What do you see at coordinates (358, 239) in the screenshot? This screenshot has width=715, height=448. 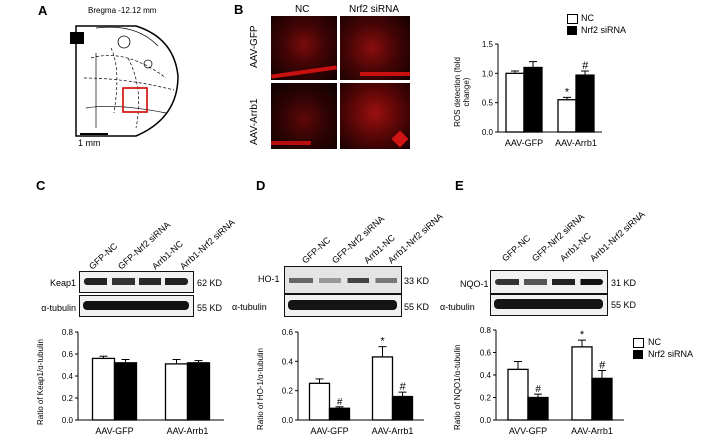 I see `lane-d-2: GFP-Nrf2 siRNA` at bounding box center [358, 239].